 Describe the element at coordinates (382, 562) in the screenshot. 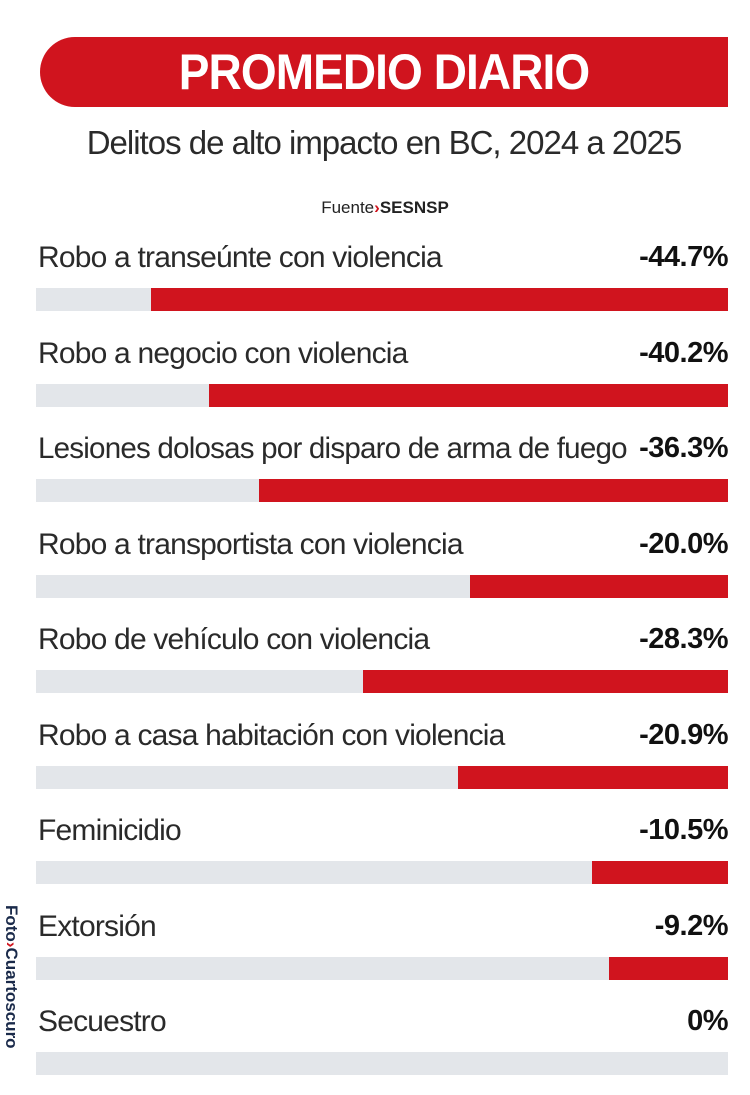

I see `bar-row: Robo a transportista con violencia -20.0%` at that location.